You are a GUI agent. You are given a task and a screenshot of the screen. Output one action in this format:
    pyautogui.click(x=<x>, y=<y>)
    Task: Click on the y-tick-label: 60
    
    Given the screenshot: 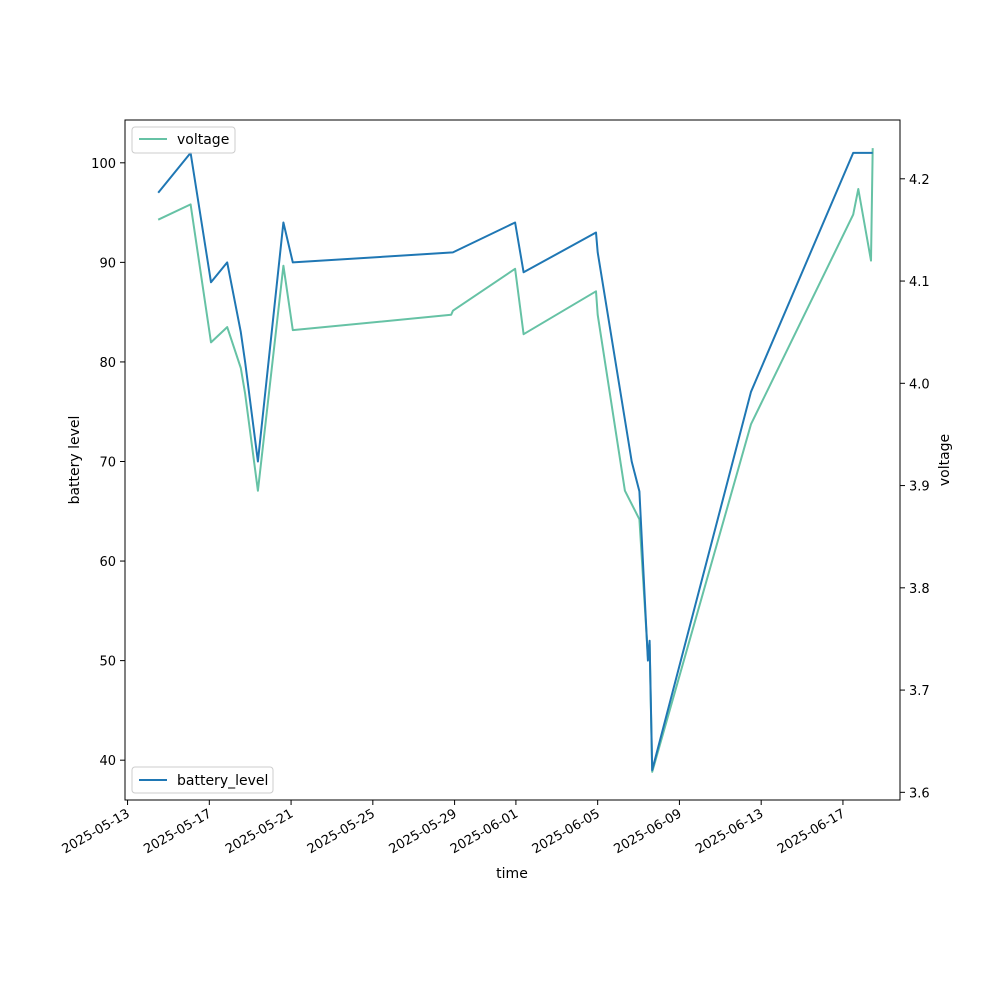 What is the action you would take?
    pyautogui.click(x=107, y=562)
    